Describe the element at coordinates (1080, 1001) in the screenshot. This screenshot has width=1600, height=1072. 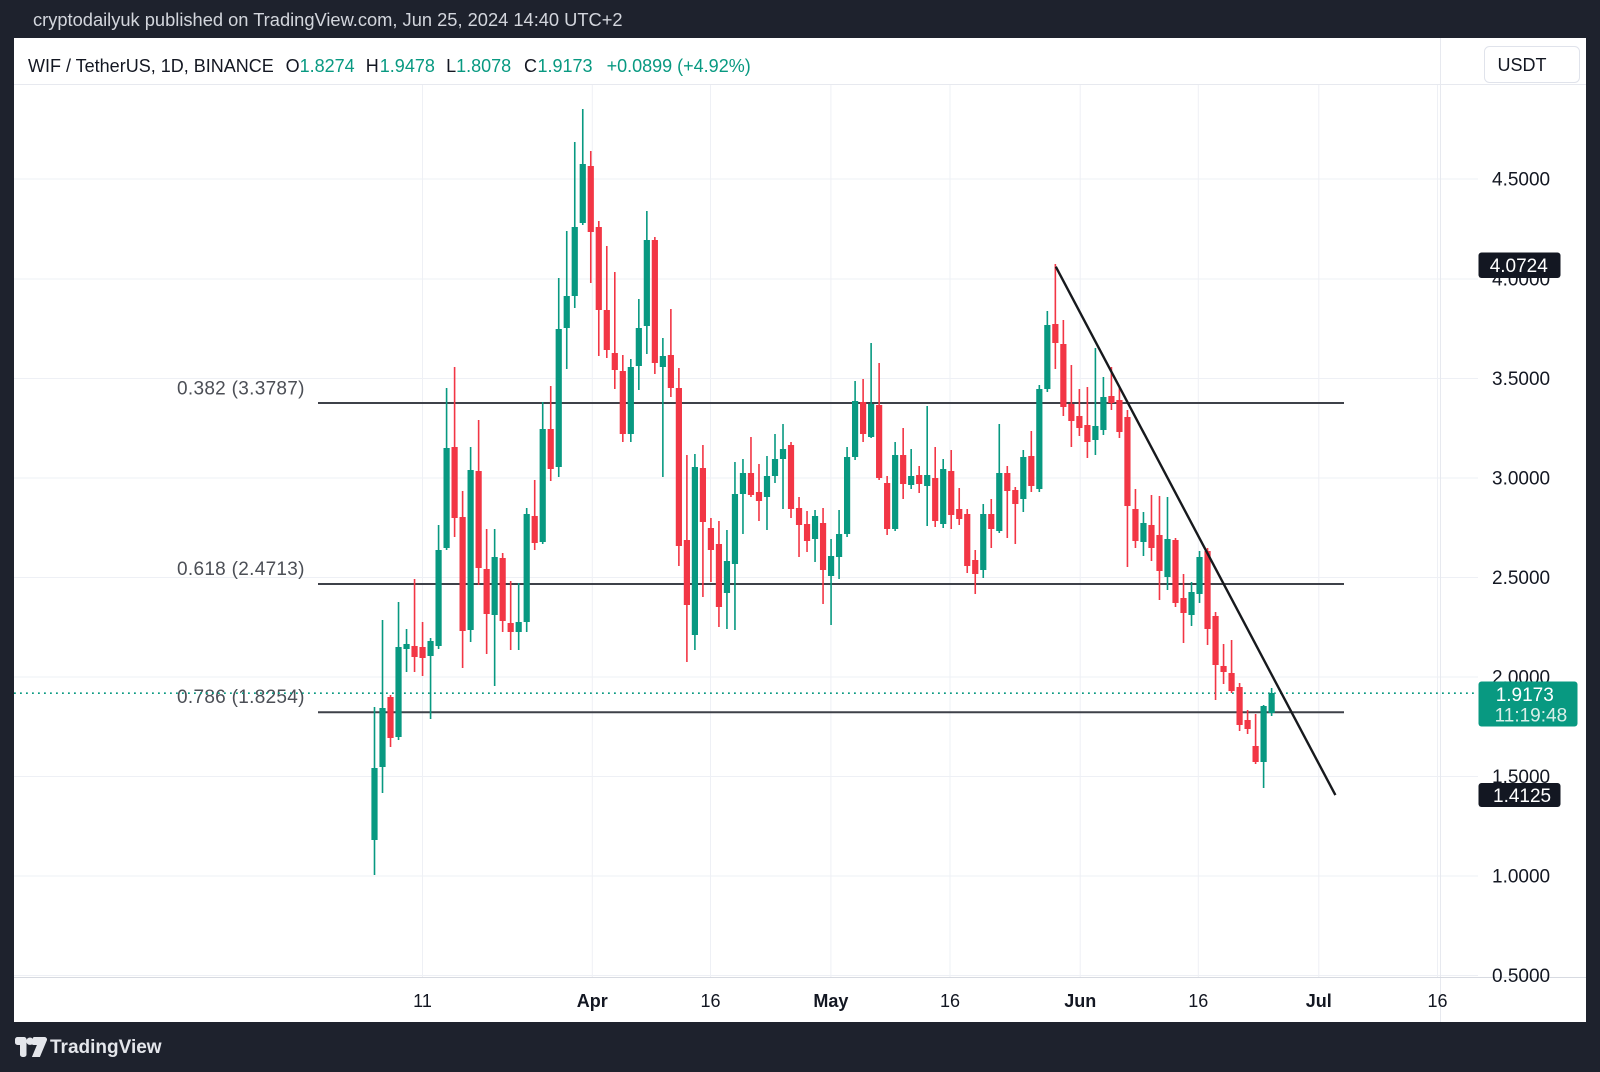
I see `svg-text: Jun` at that location.